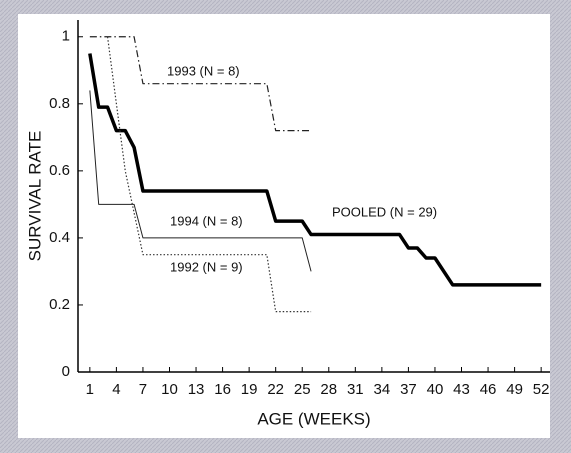  What do you see at coordinates (203, 70) in the screenshot?
I see `series-label: 1993 (N = 8)` at bounding box center [203, 70].